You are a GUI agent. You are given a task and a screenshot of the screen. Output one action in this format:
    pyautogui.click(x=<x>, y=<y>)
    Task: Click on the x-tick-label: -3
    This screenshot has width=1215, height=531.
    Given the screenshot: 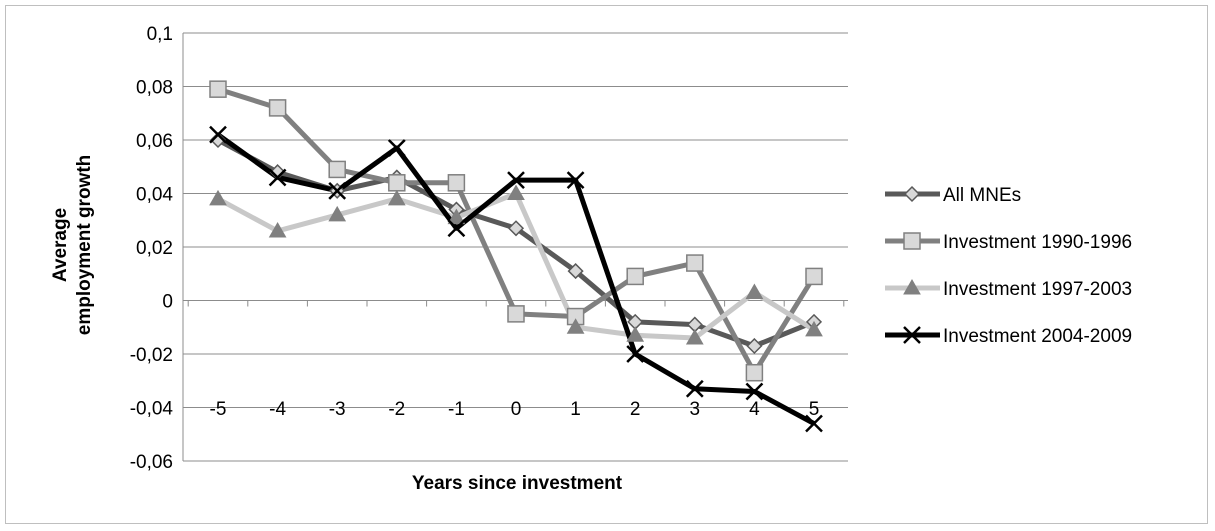 What is the action you would take?
    pyautogui.click(x=337, y=409)
    